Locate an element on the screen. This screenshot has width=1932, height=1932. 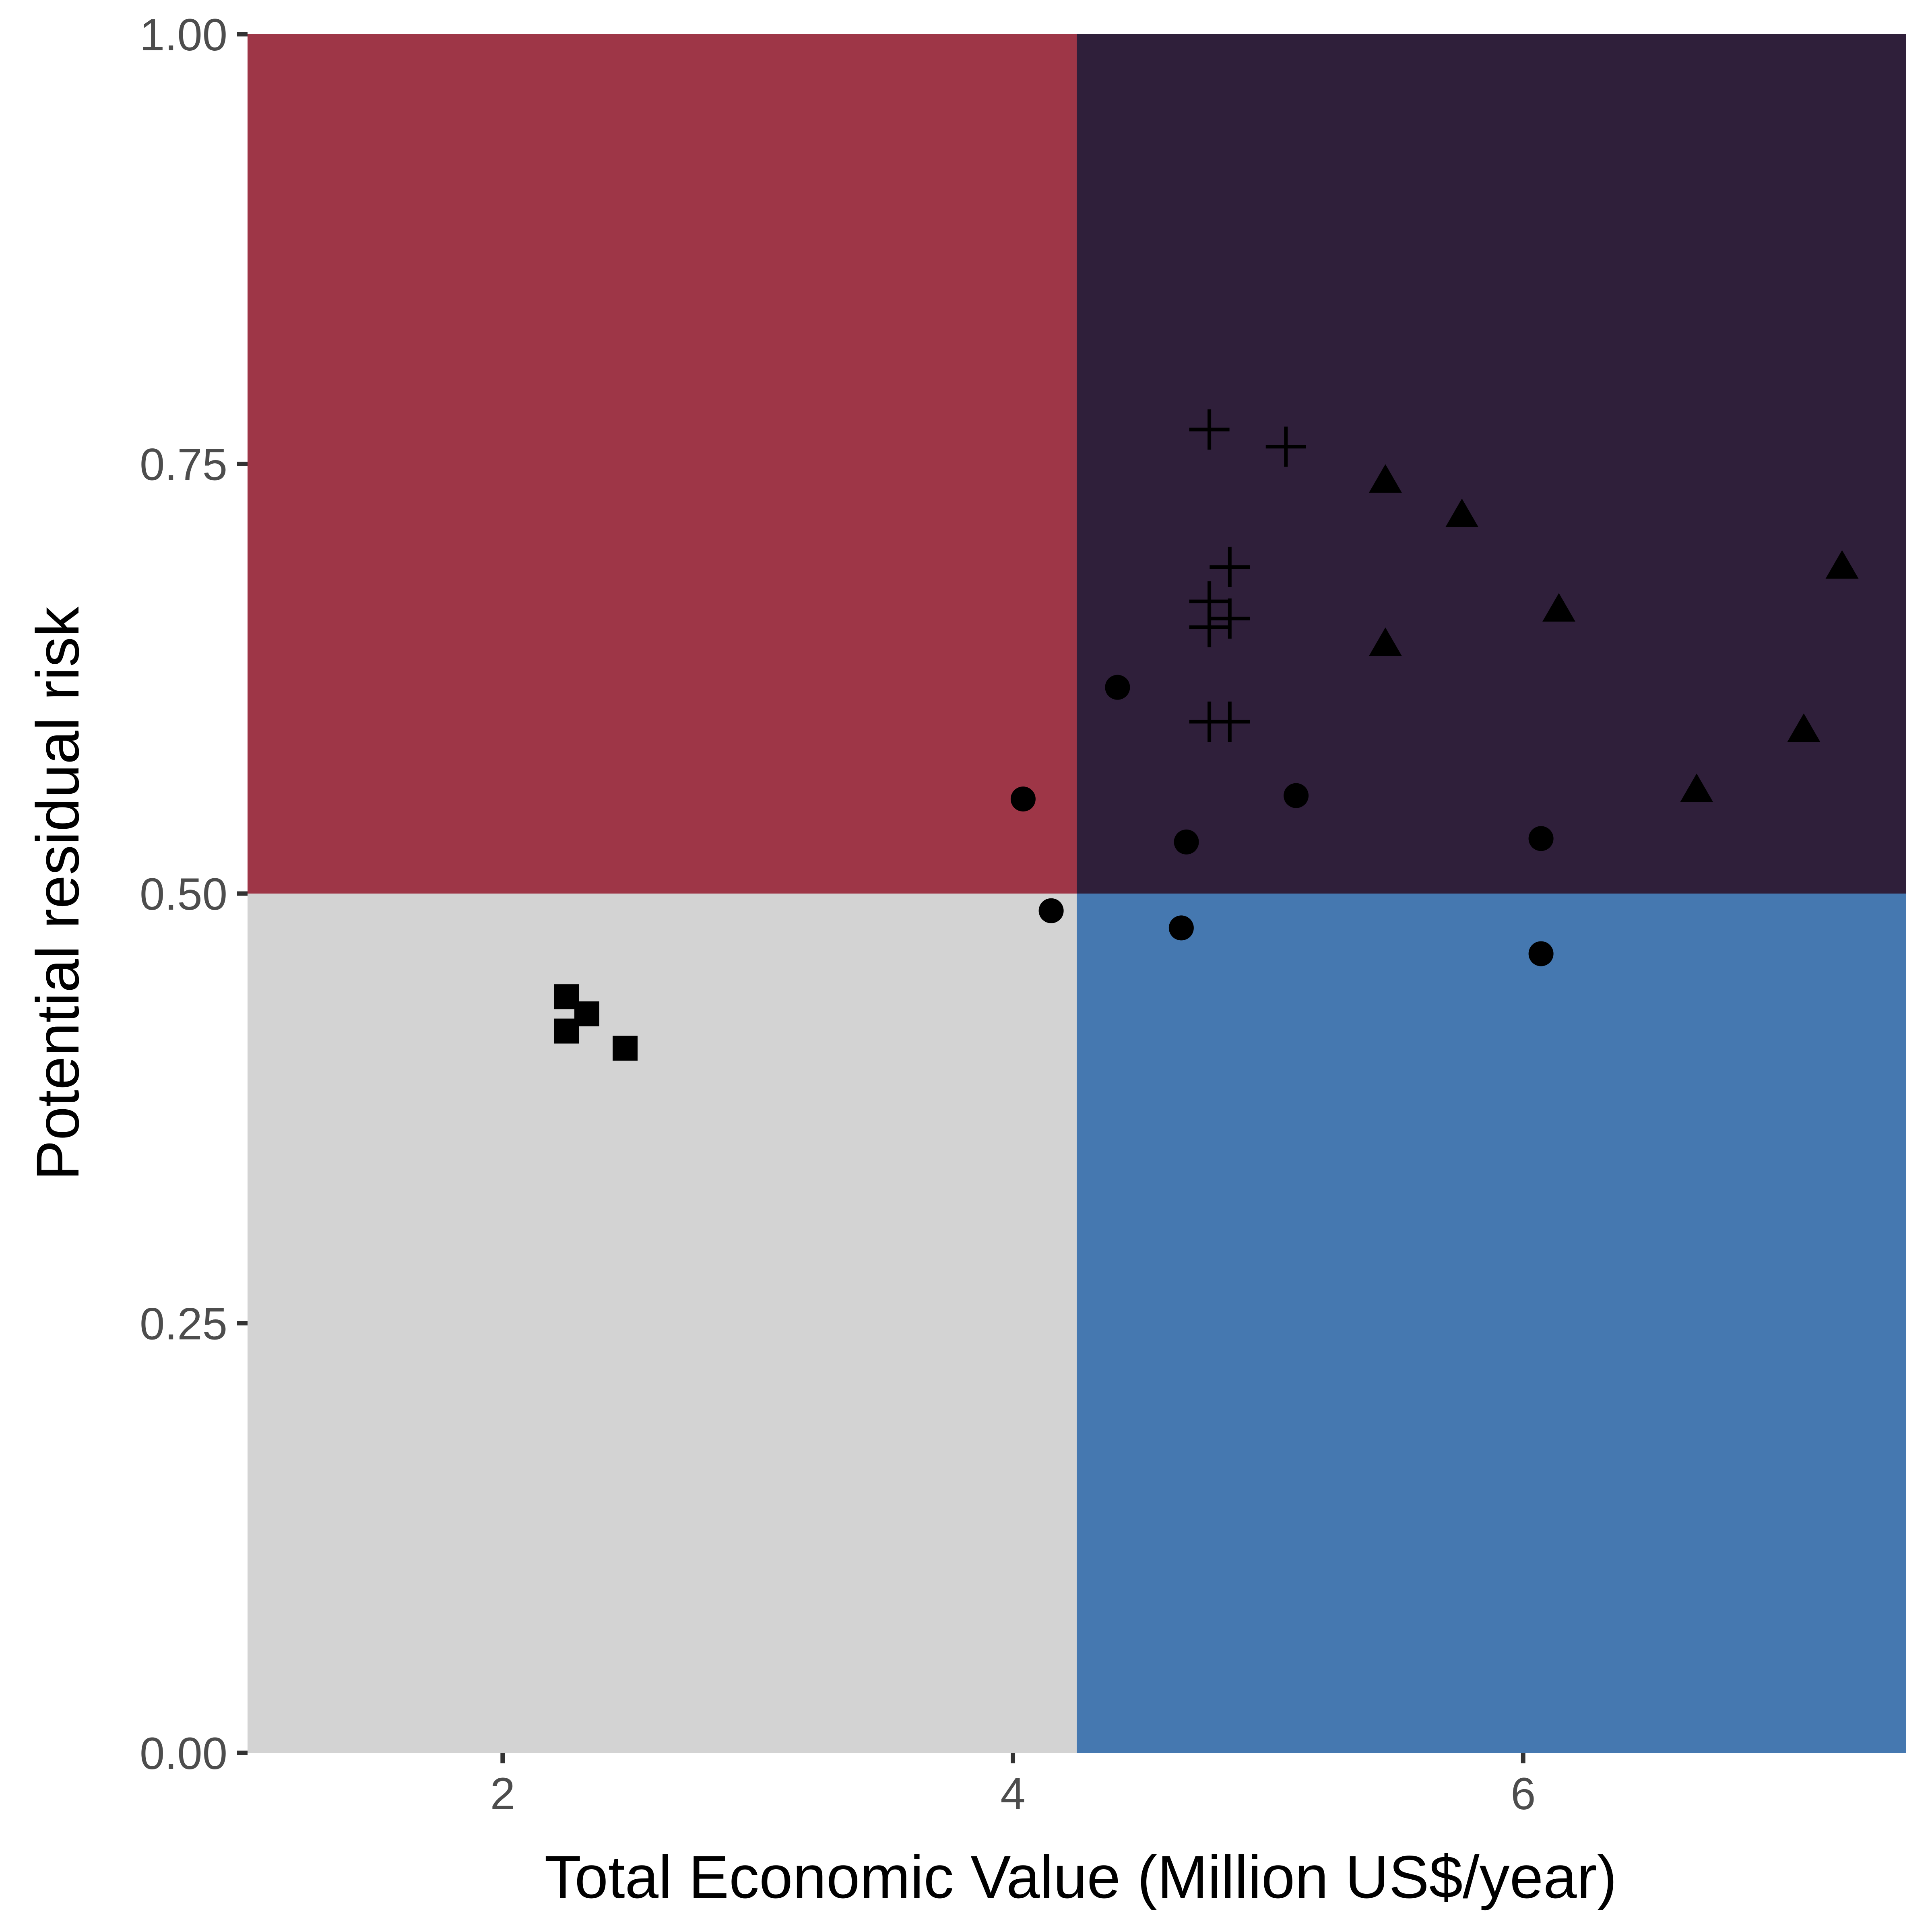
y-tick-label: 0.50 is located at coordinates (183, 894).